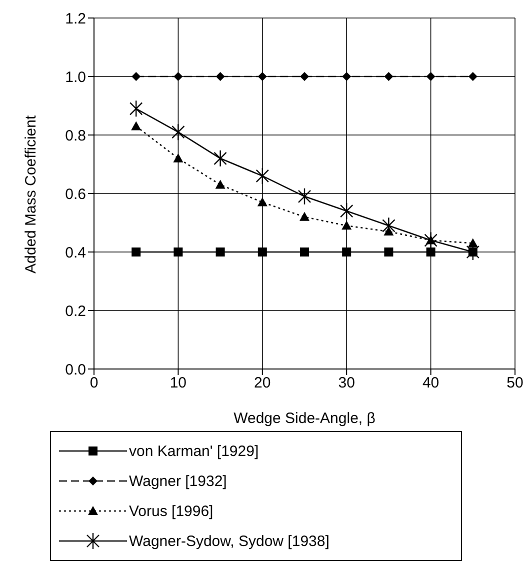  What do you see at coordinates (515, 383) in the screenshot?
I see `x-tick-label: 50` at bounding box center [515, 383].